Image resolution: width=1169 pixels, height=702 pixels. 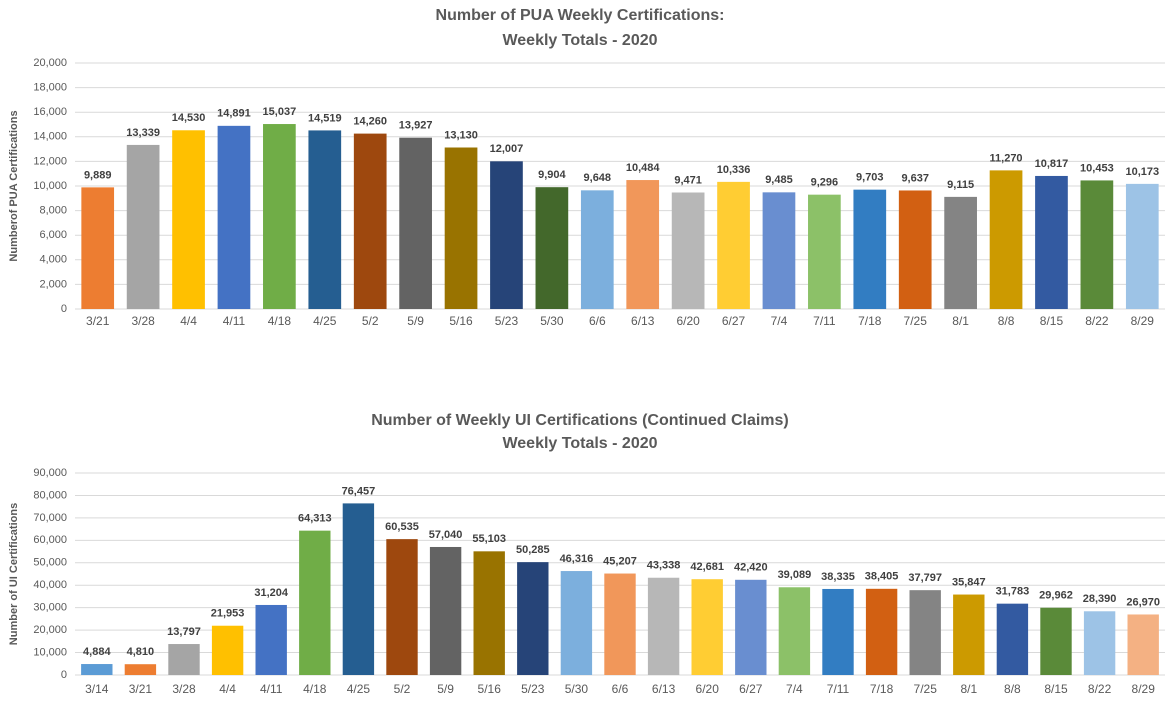 What do you see at coordinates (664, 566) in the screenshot?
I see `data-label: 43,338` at bounding box center [664, 566].